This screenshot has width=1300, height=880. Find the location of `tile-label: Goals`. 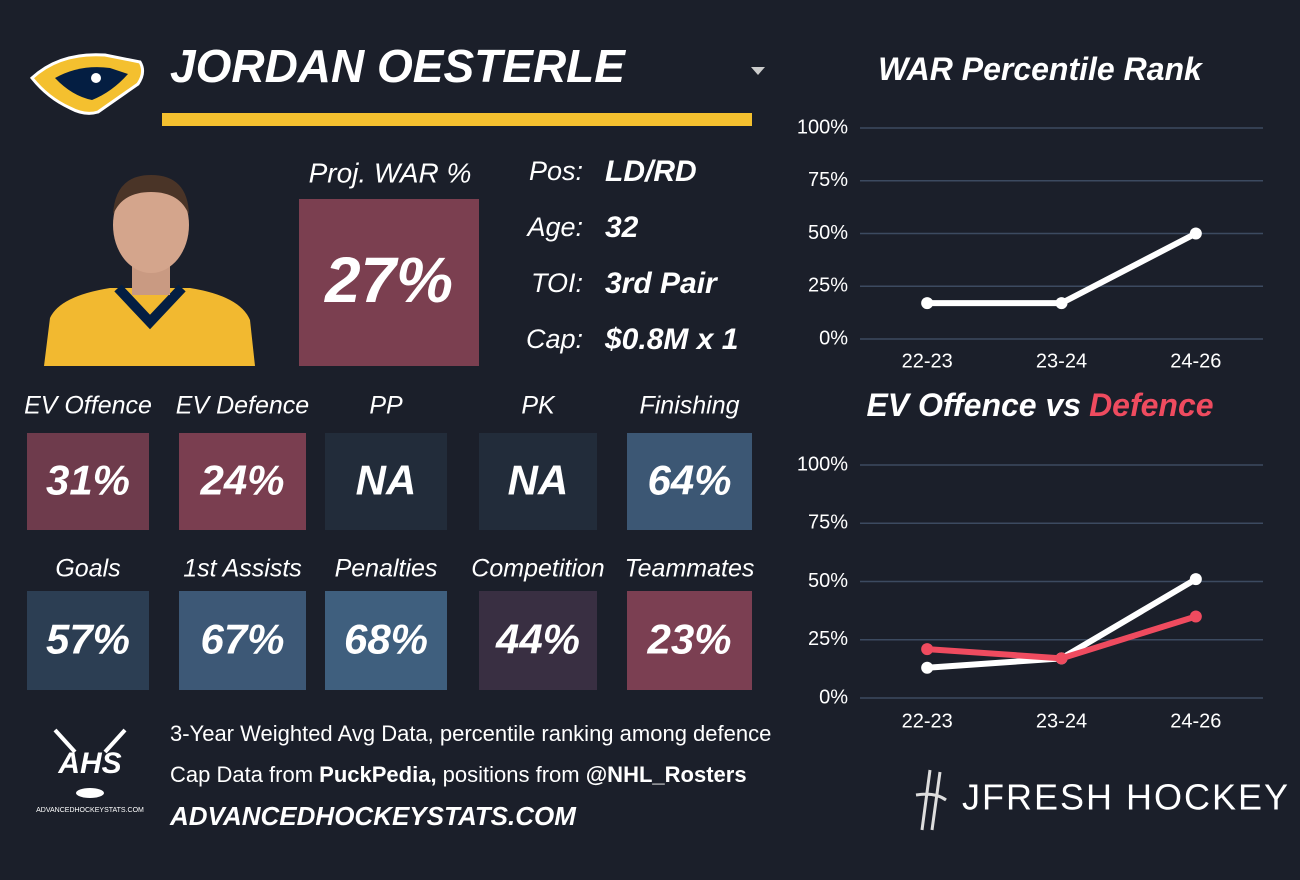

tile-label: Goals is located at coordinates (87, 569).